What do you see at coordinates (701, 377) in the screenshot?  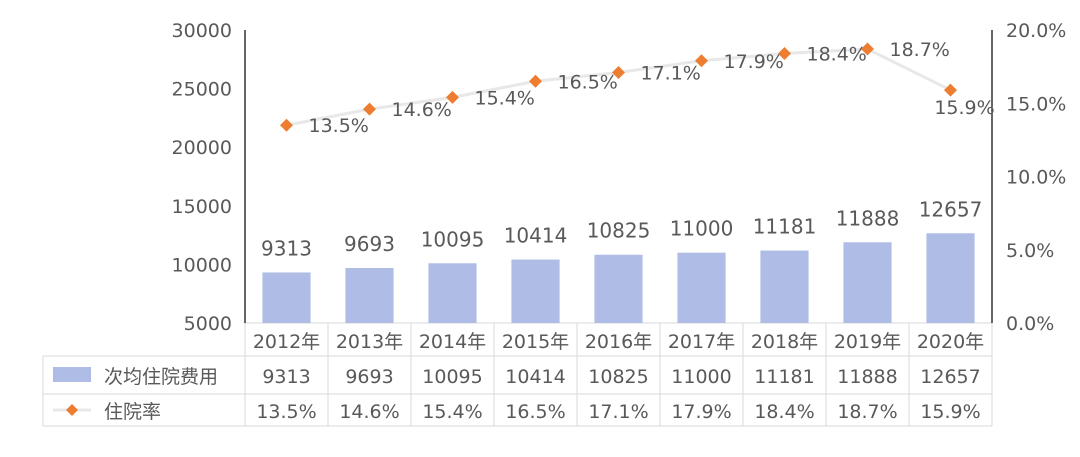 I see `table-bar-value: 11000` at bounding box center [701, 377].